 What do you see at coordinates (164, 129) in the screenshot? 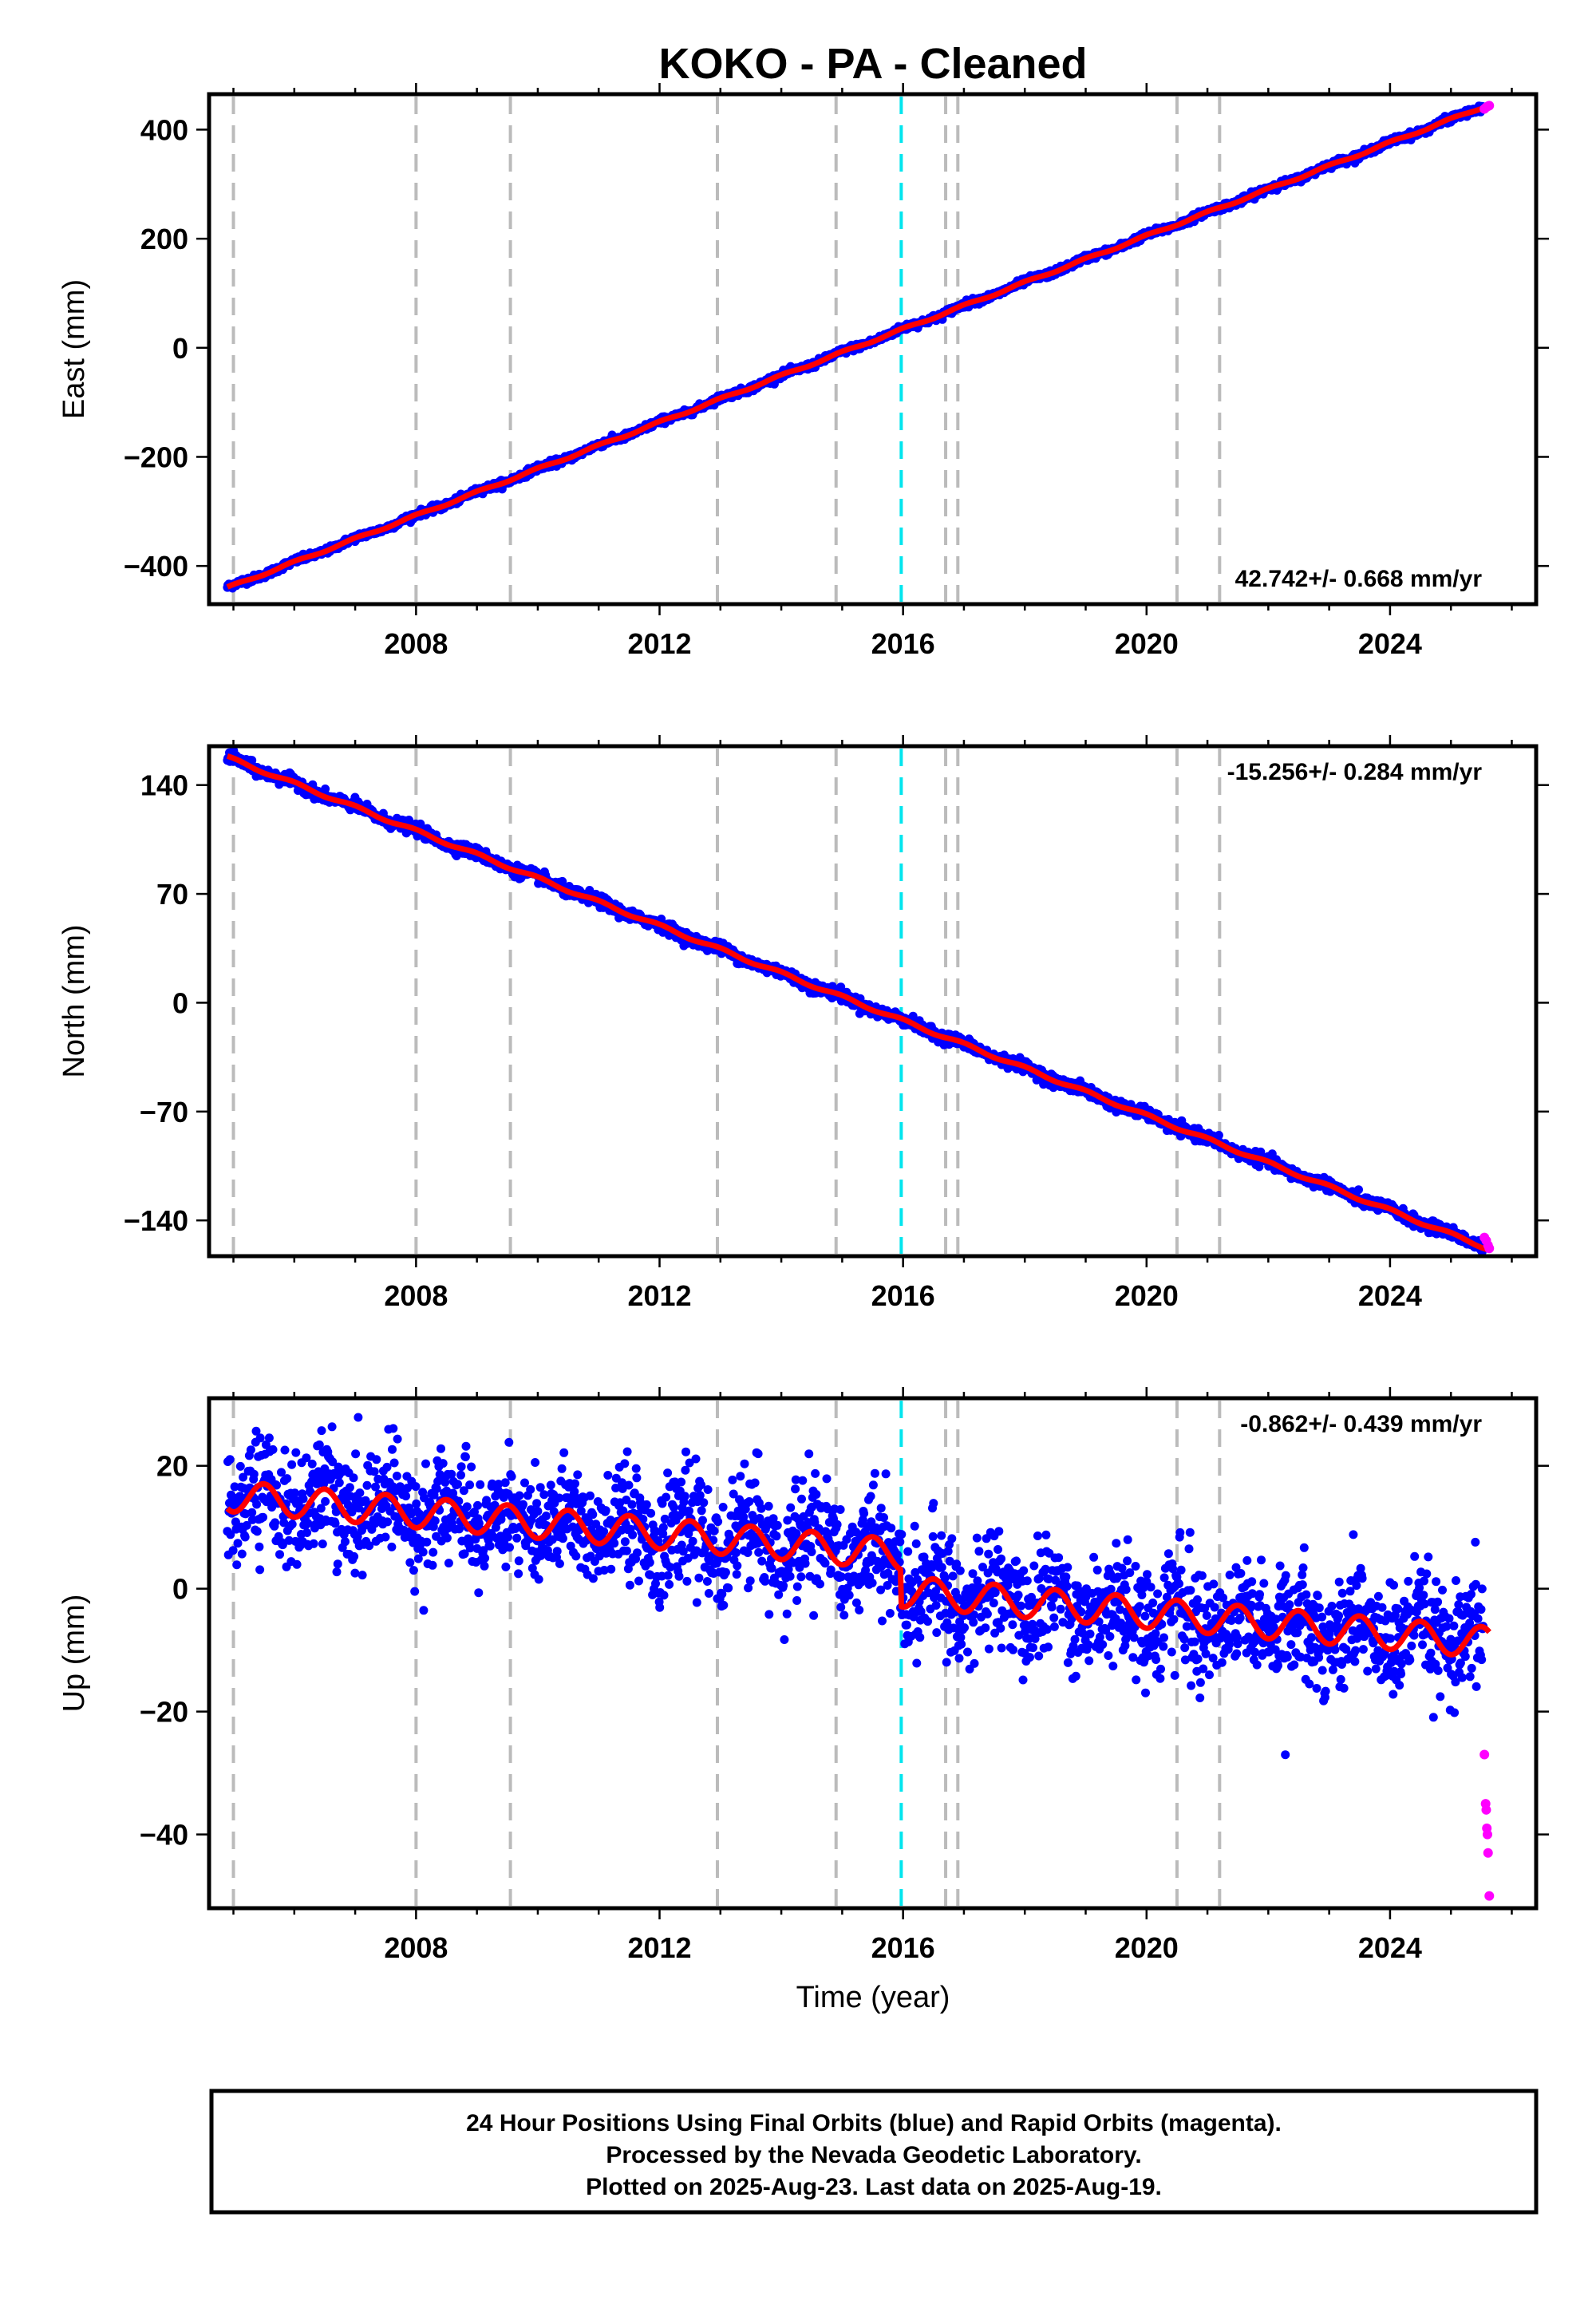
I see `east-y-tick-label: 400` at bounding box center [164, 129].